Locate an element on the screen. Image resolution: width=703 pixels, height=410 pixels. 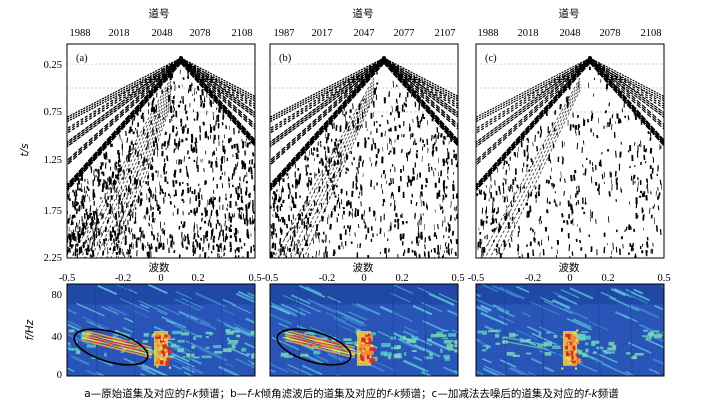
trace-axis-title-b: 道号 is located at coordinates (363, 13).